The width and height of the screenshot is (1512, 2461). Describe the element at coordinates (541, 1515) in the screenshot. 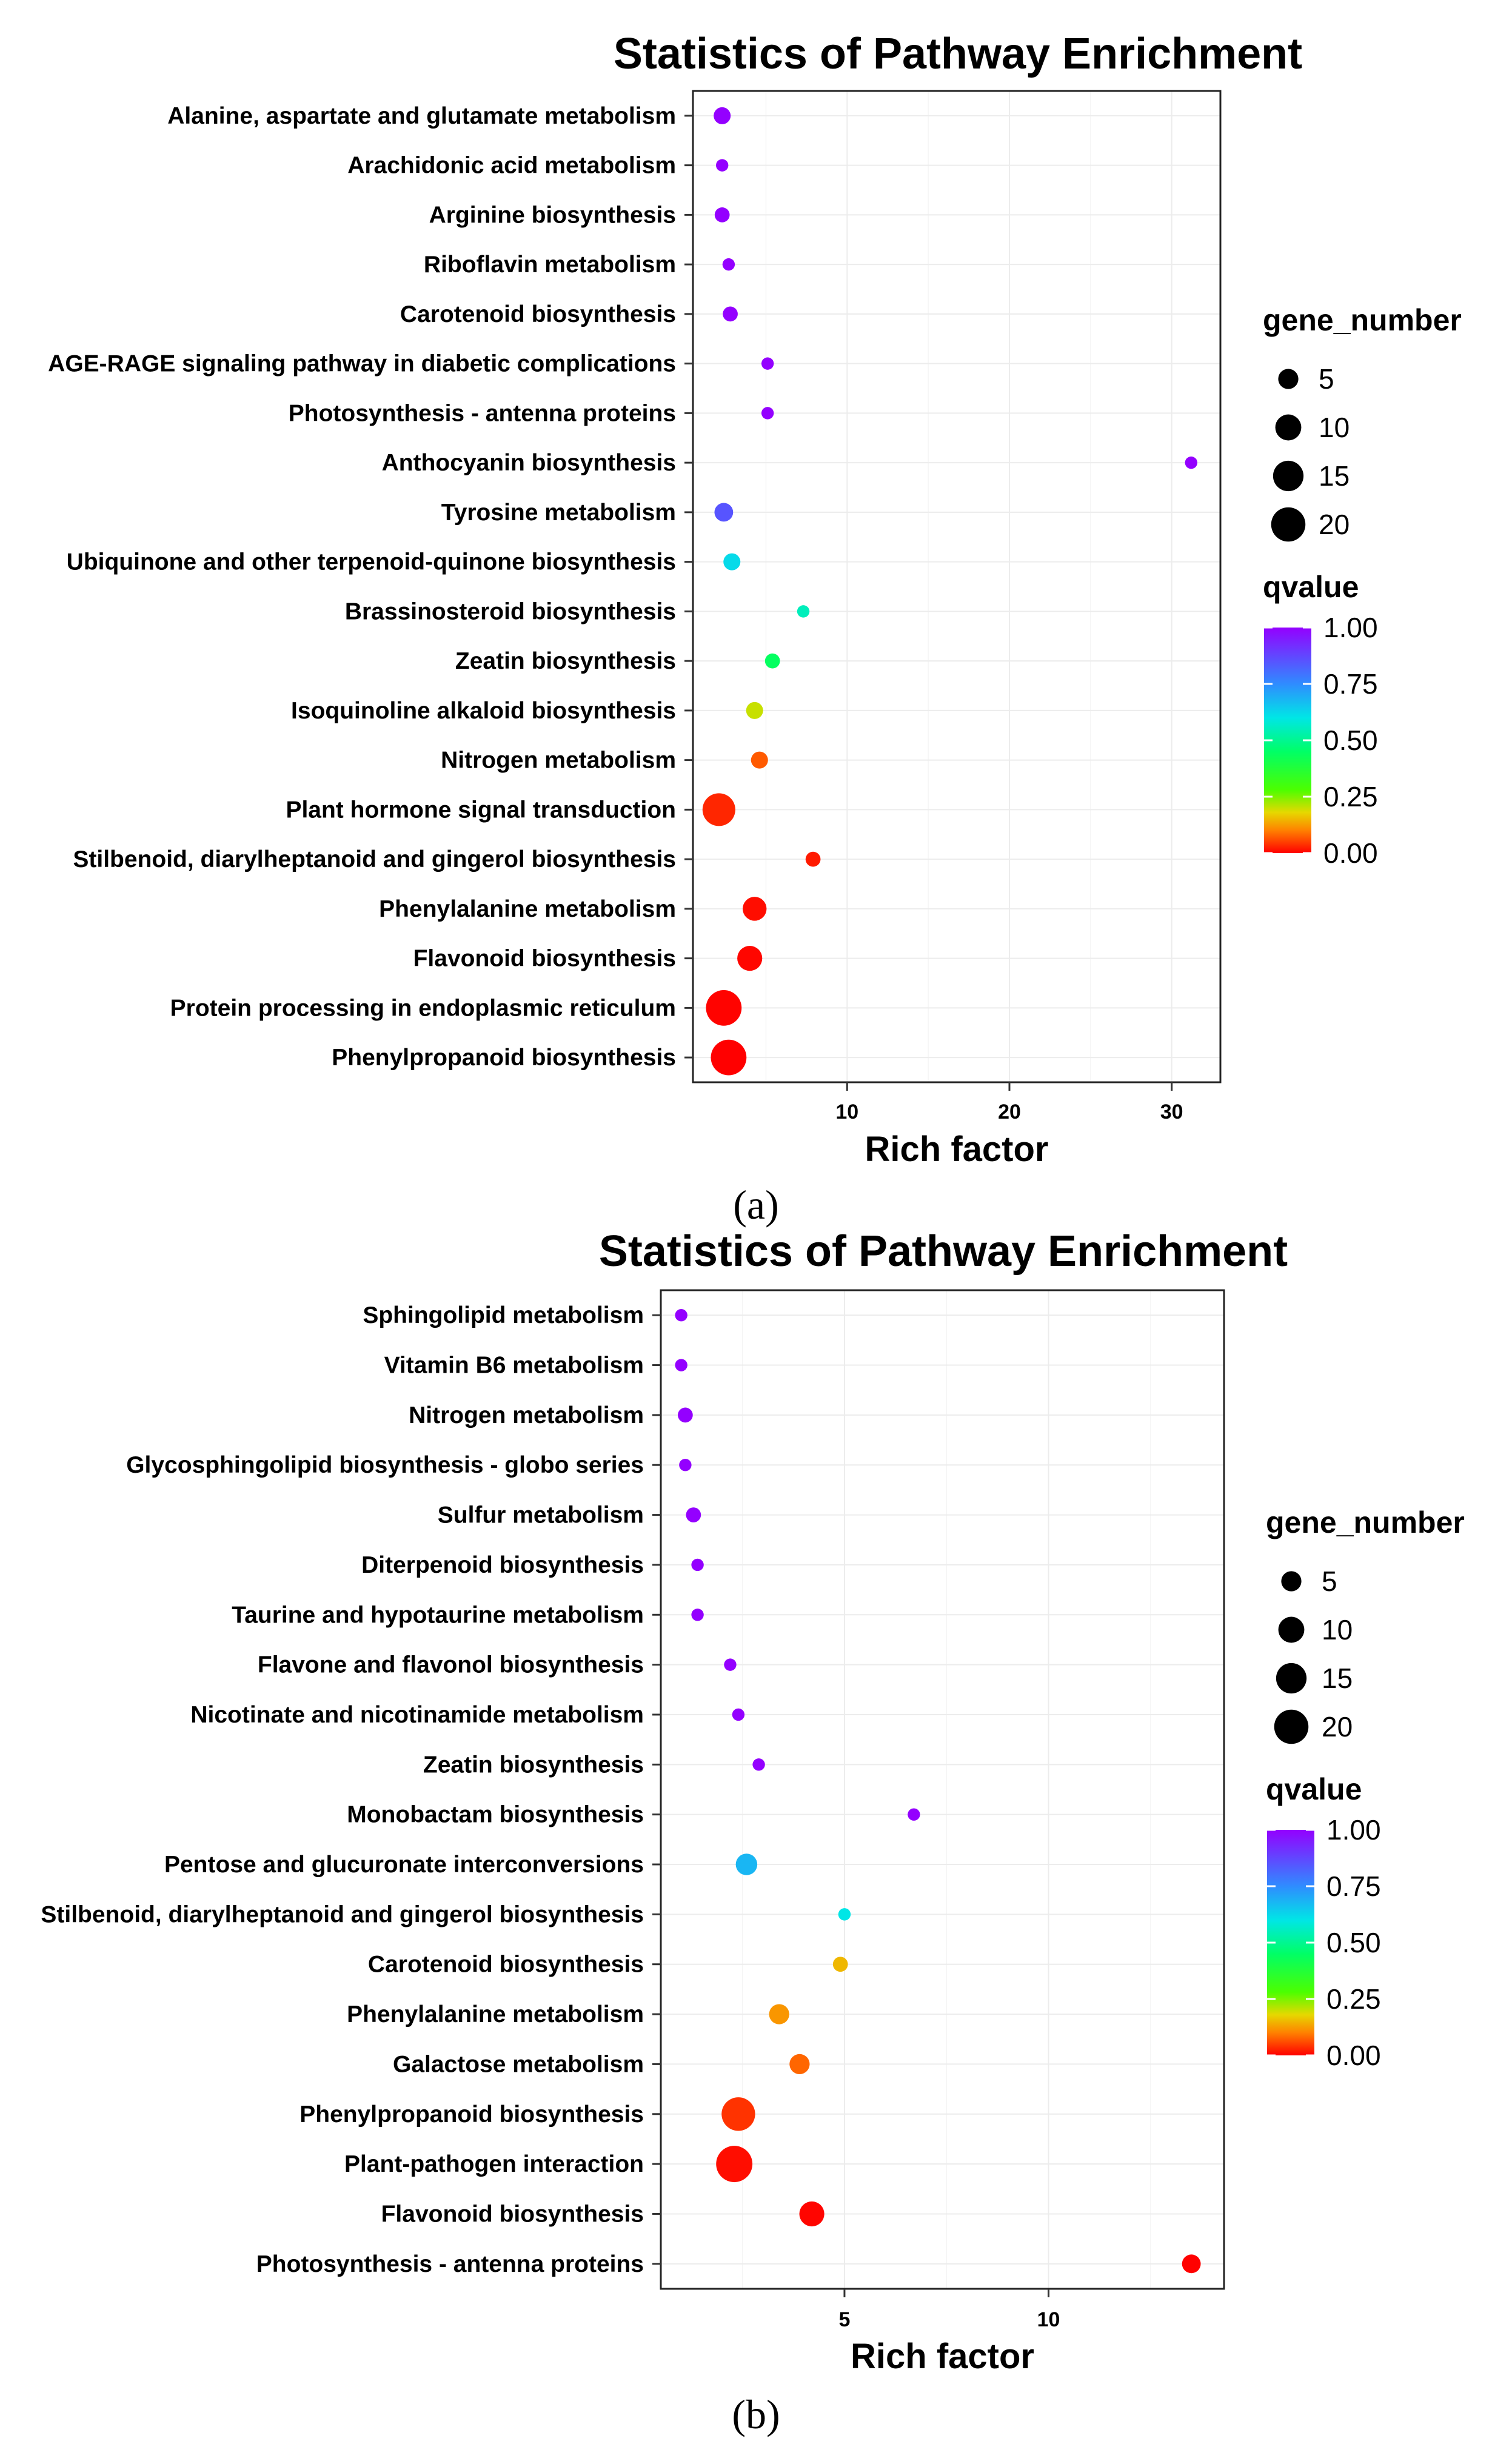

I see `y-tick-label: Sulfur metabolism` at that location.